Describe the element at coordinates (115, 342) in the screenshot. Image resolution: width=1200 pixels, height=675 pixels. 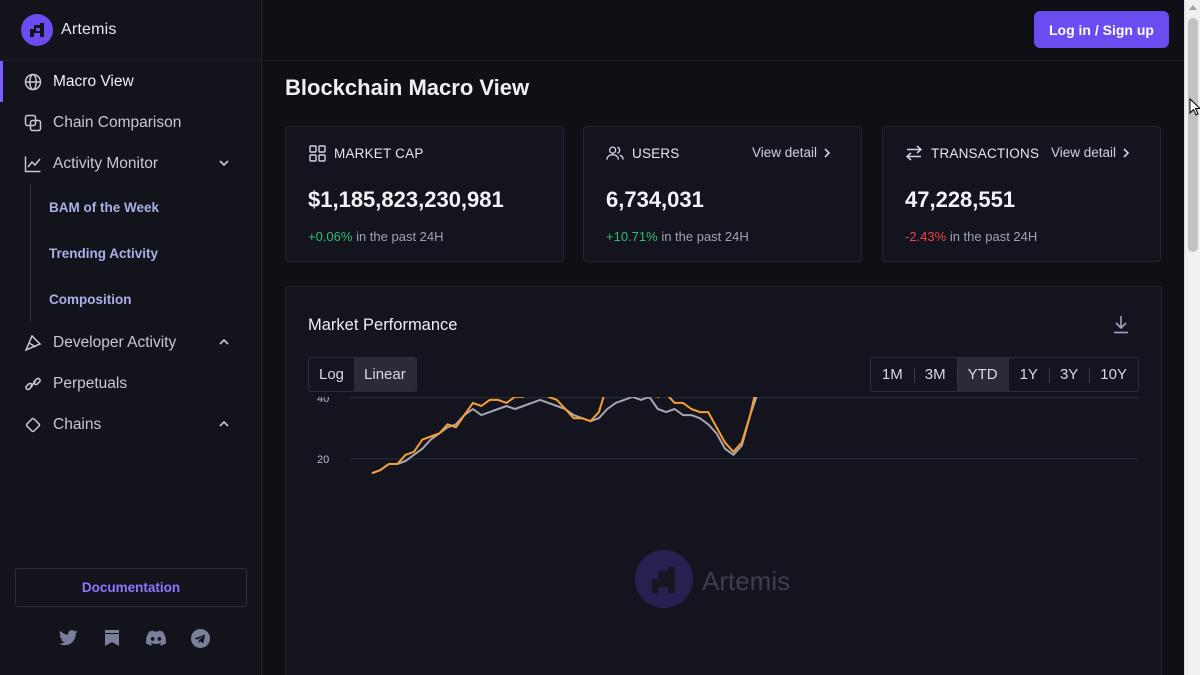
I see `sidebar-item-label: Developer Activity` at that location.